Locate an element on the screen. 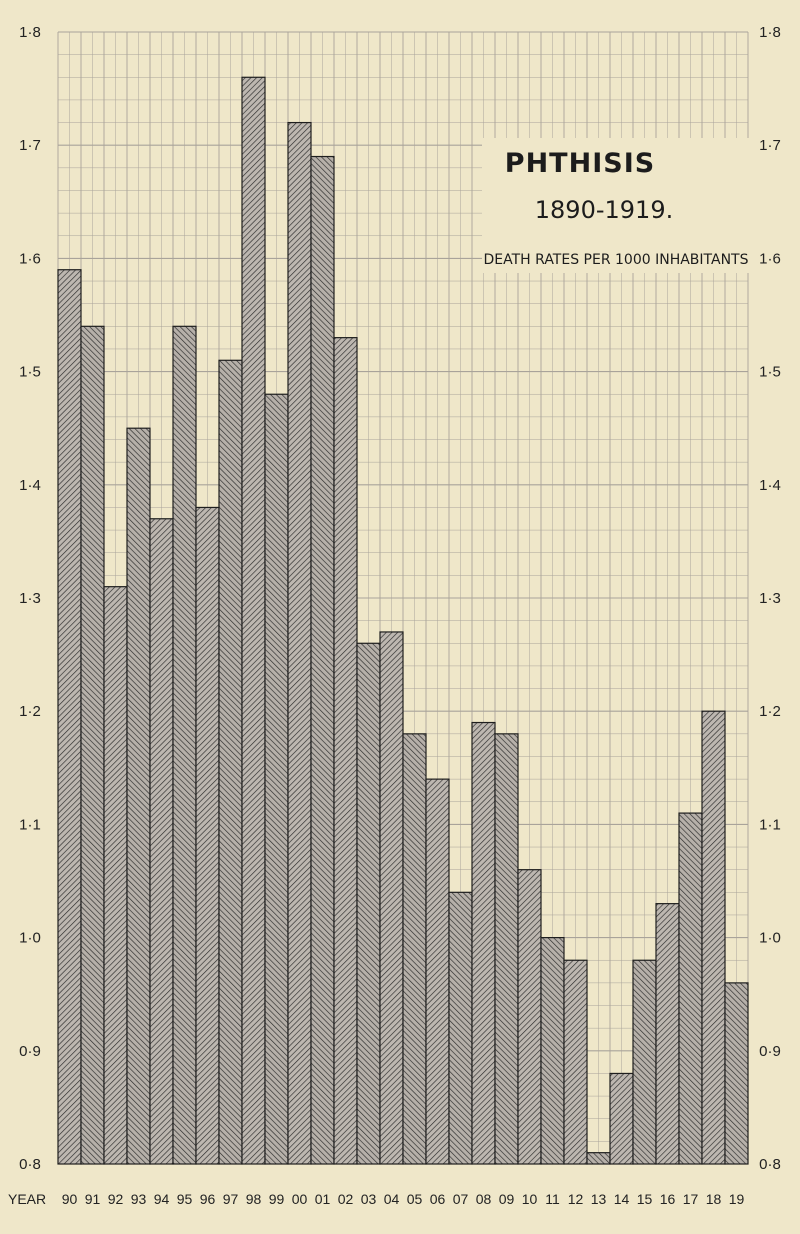 Image resolution: width=800 pixels, height=1234 pixels. x-tick-label: 99 is located at coordinates (277, 1199).